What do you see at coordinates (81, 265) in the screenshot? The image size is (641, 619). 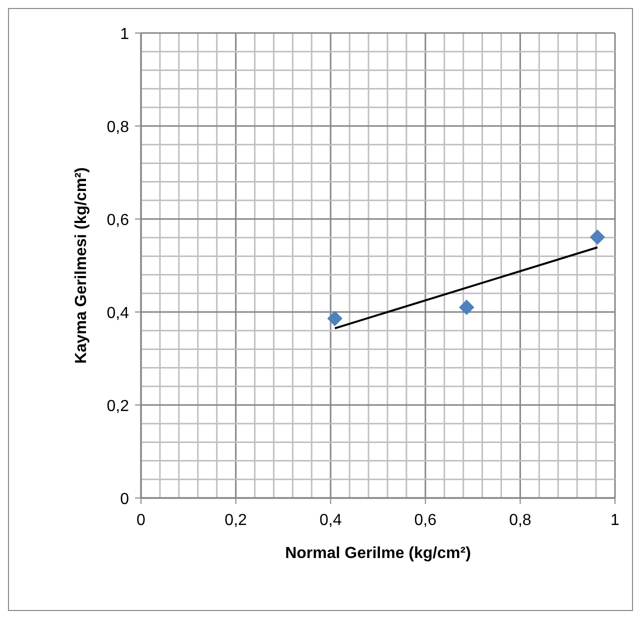 I see `y-axis-title: Kayma Gerilmesi (kg/cm²)` at bounding box center [81, 265].